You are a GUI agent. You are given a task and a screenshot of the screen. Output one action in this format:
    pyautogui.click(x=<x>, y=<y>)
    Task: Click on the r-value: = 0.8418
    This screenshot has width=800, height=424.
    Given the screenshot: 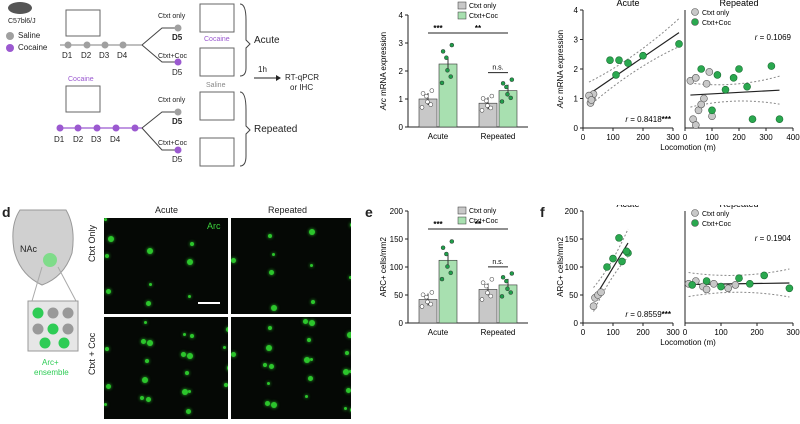 What is the action you would take?
    pyautogui.click(x=646, y=119)
    